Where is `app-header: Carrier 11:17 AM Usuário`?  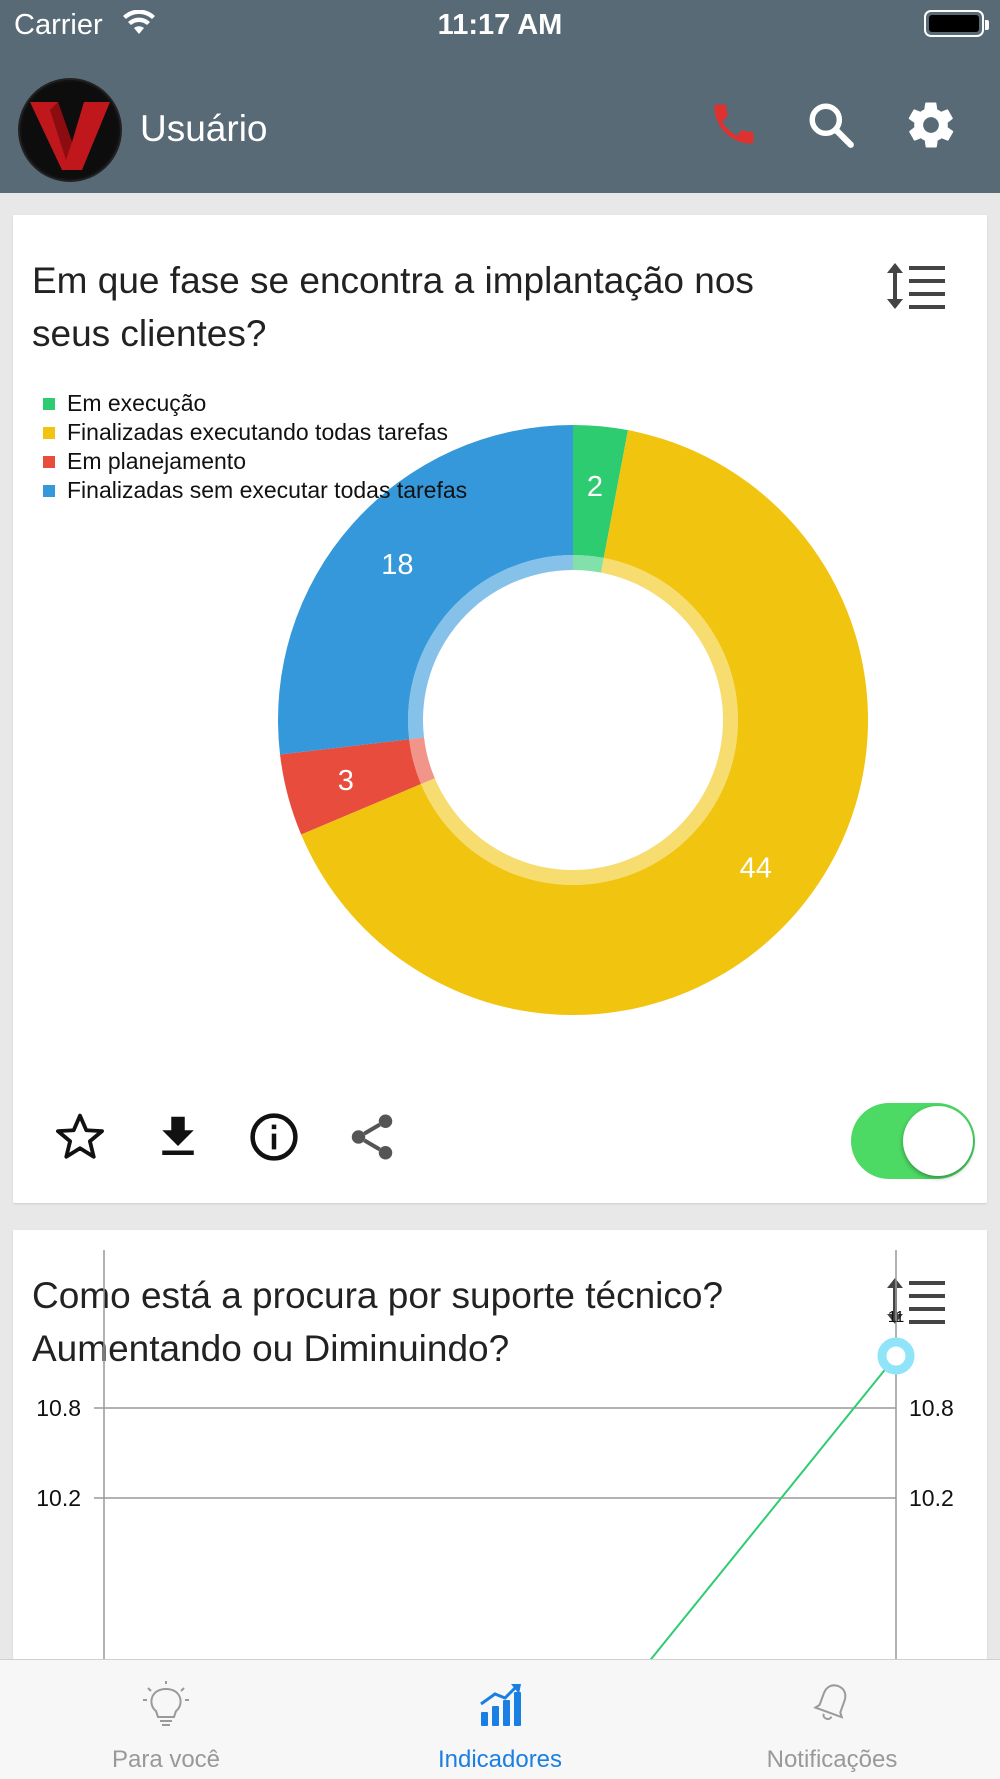 app-header: Carrier 11:17 AM Usuário is located at coordinates (500, 96).